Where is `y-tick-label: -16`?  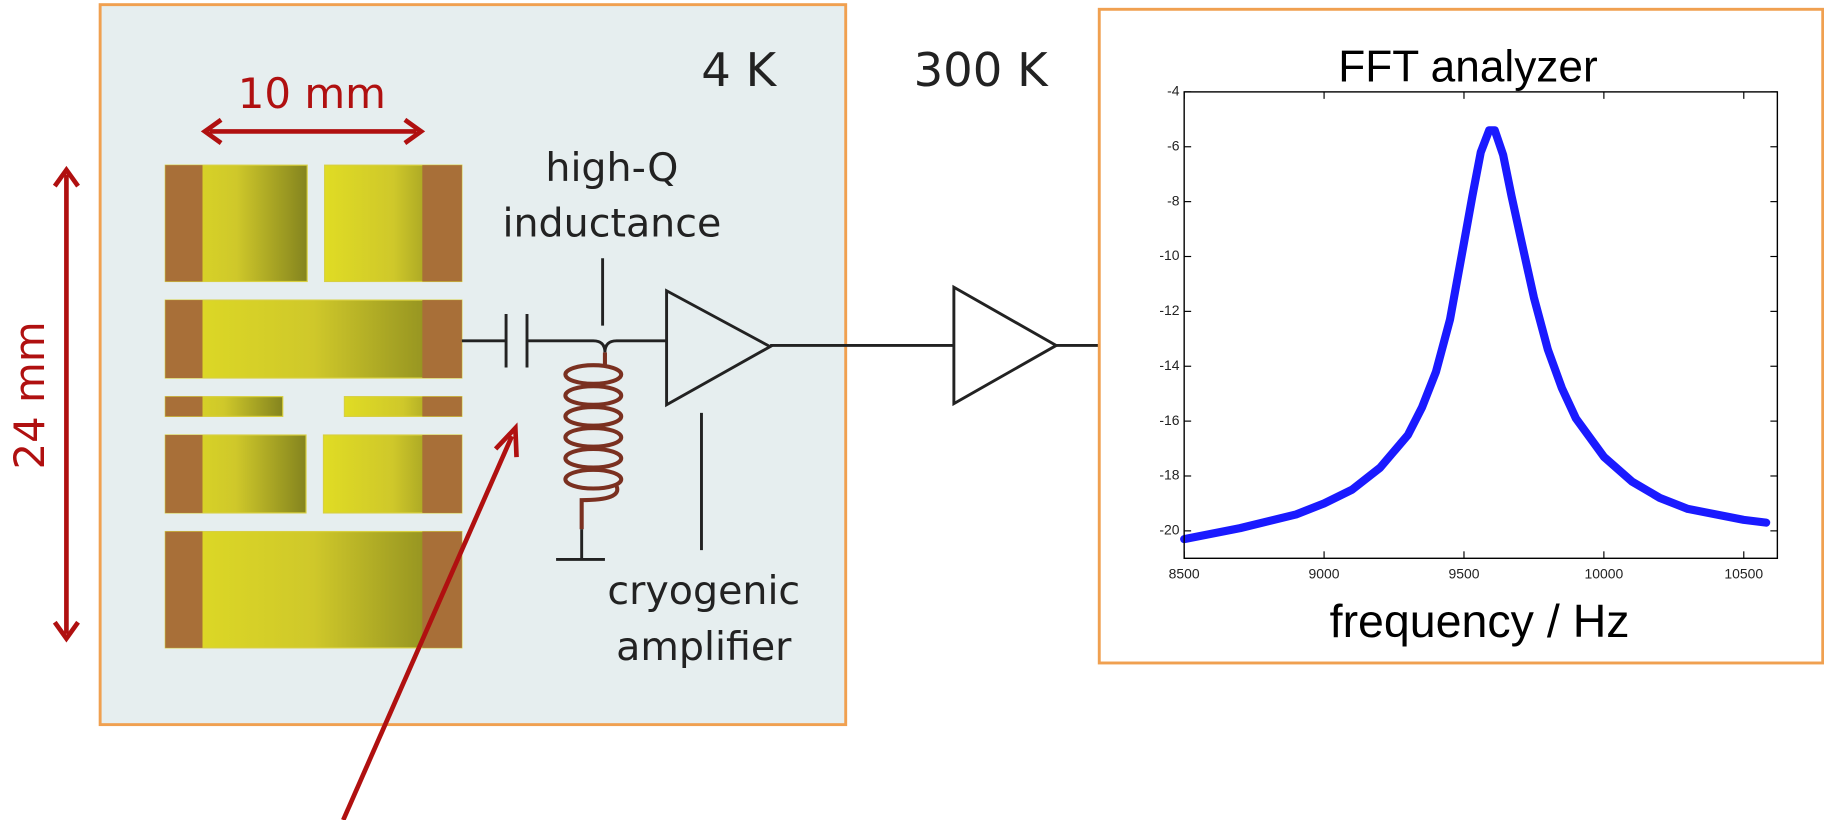 y-tick-label: -16 is located at coordinates (1169, 420).